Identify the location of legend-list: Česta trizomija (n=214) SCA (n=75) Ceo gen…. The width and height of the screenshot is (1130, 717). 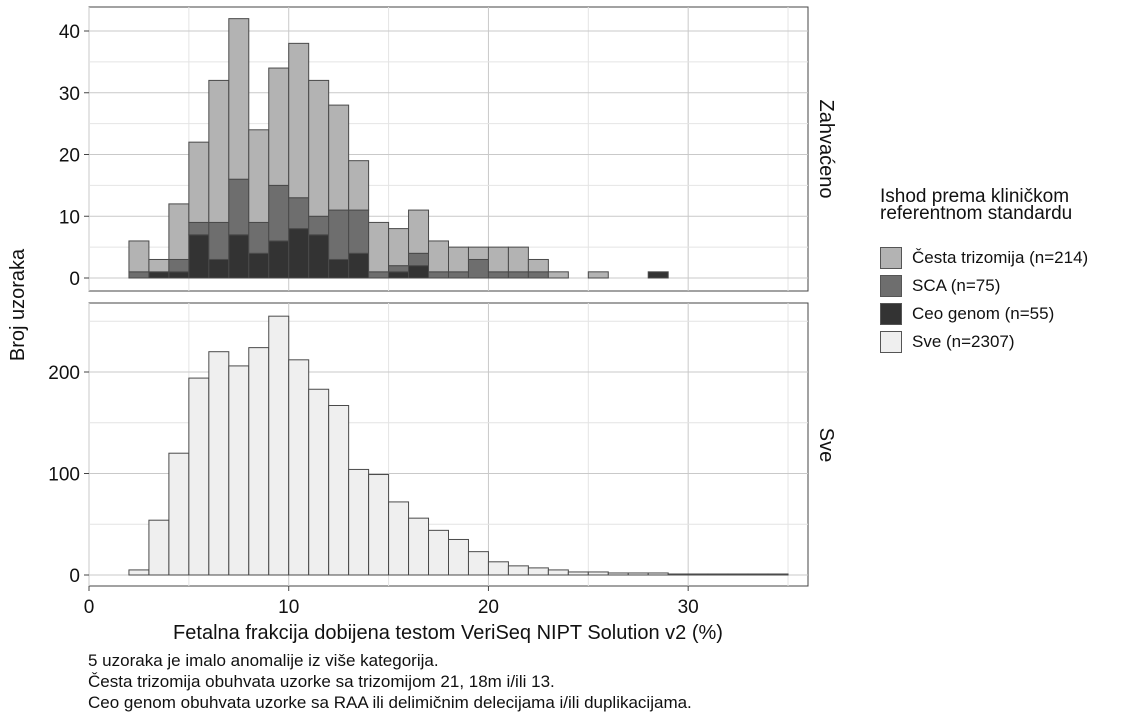
(1000, 300).